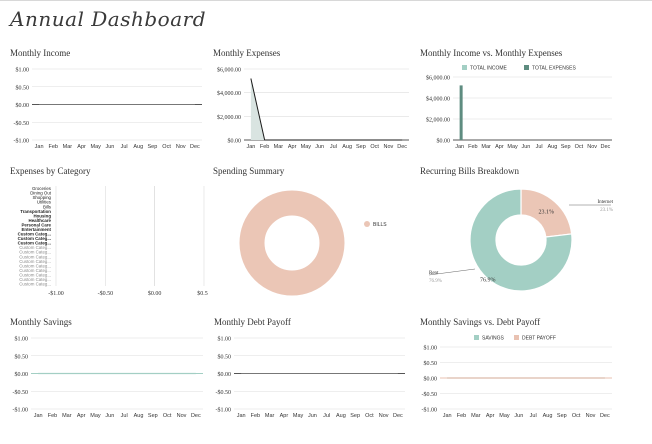 This screenshot has height=444, width=652. I want to click on bills-slice, so click(292, 243).